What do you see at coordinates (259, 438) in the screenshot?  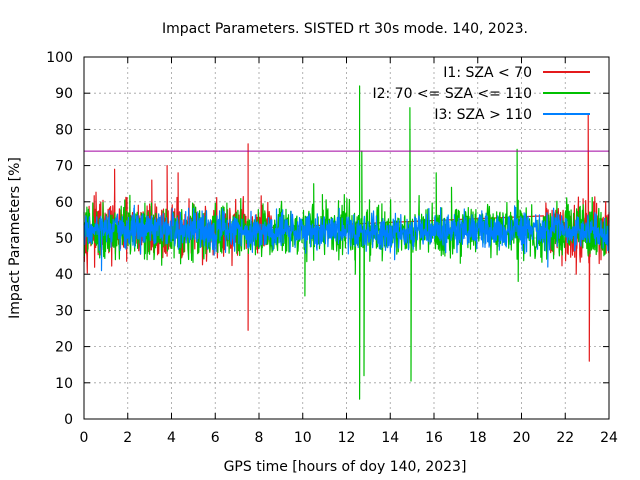 I see `x-tick-label: 8` at bounding box center [259, 438].